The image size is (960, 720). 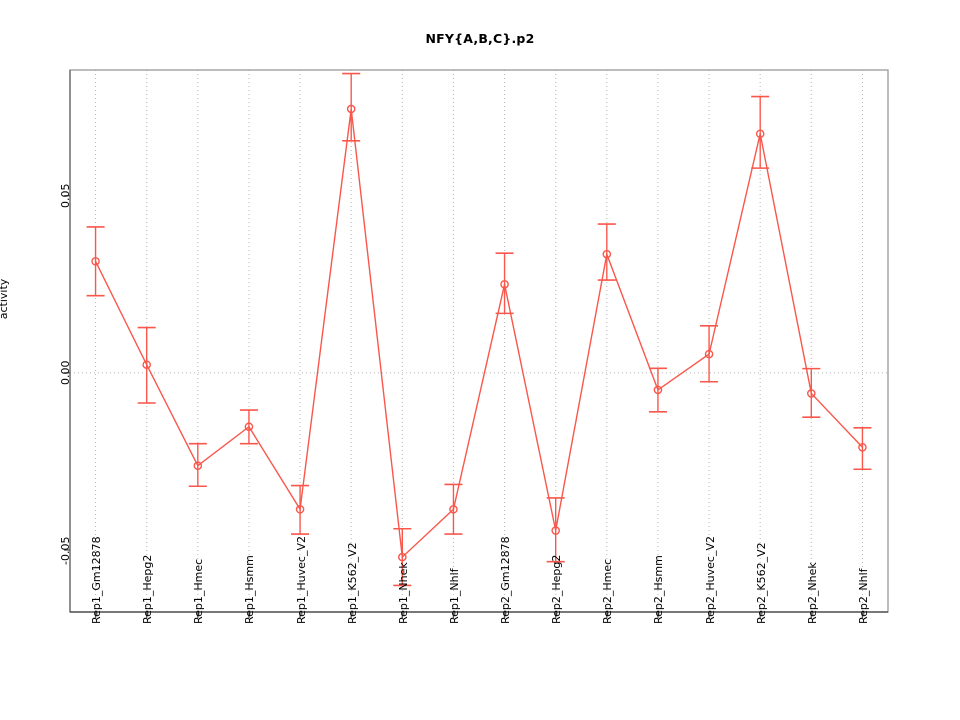 I want to click on y-tick-label: -0.05, so click(x=65, y=551).